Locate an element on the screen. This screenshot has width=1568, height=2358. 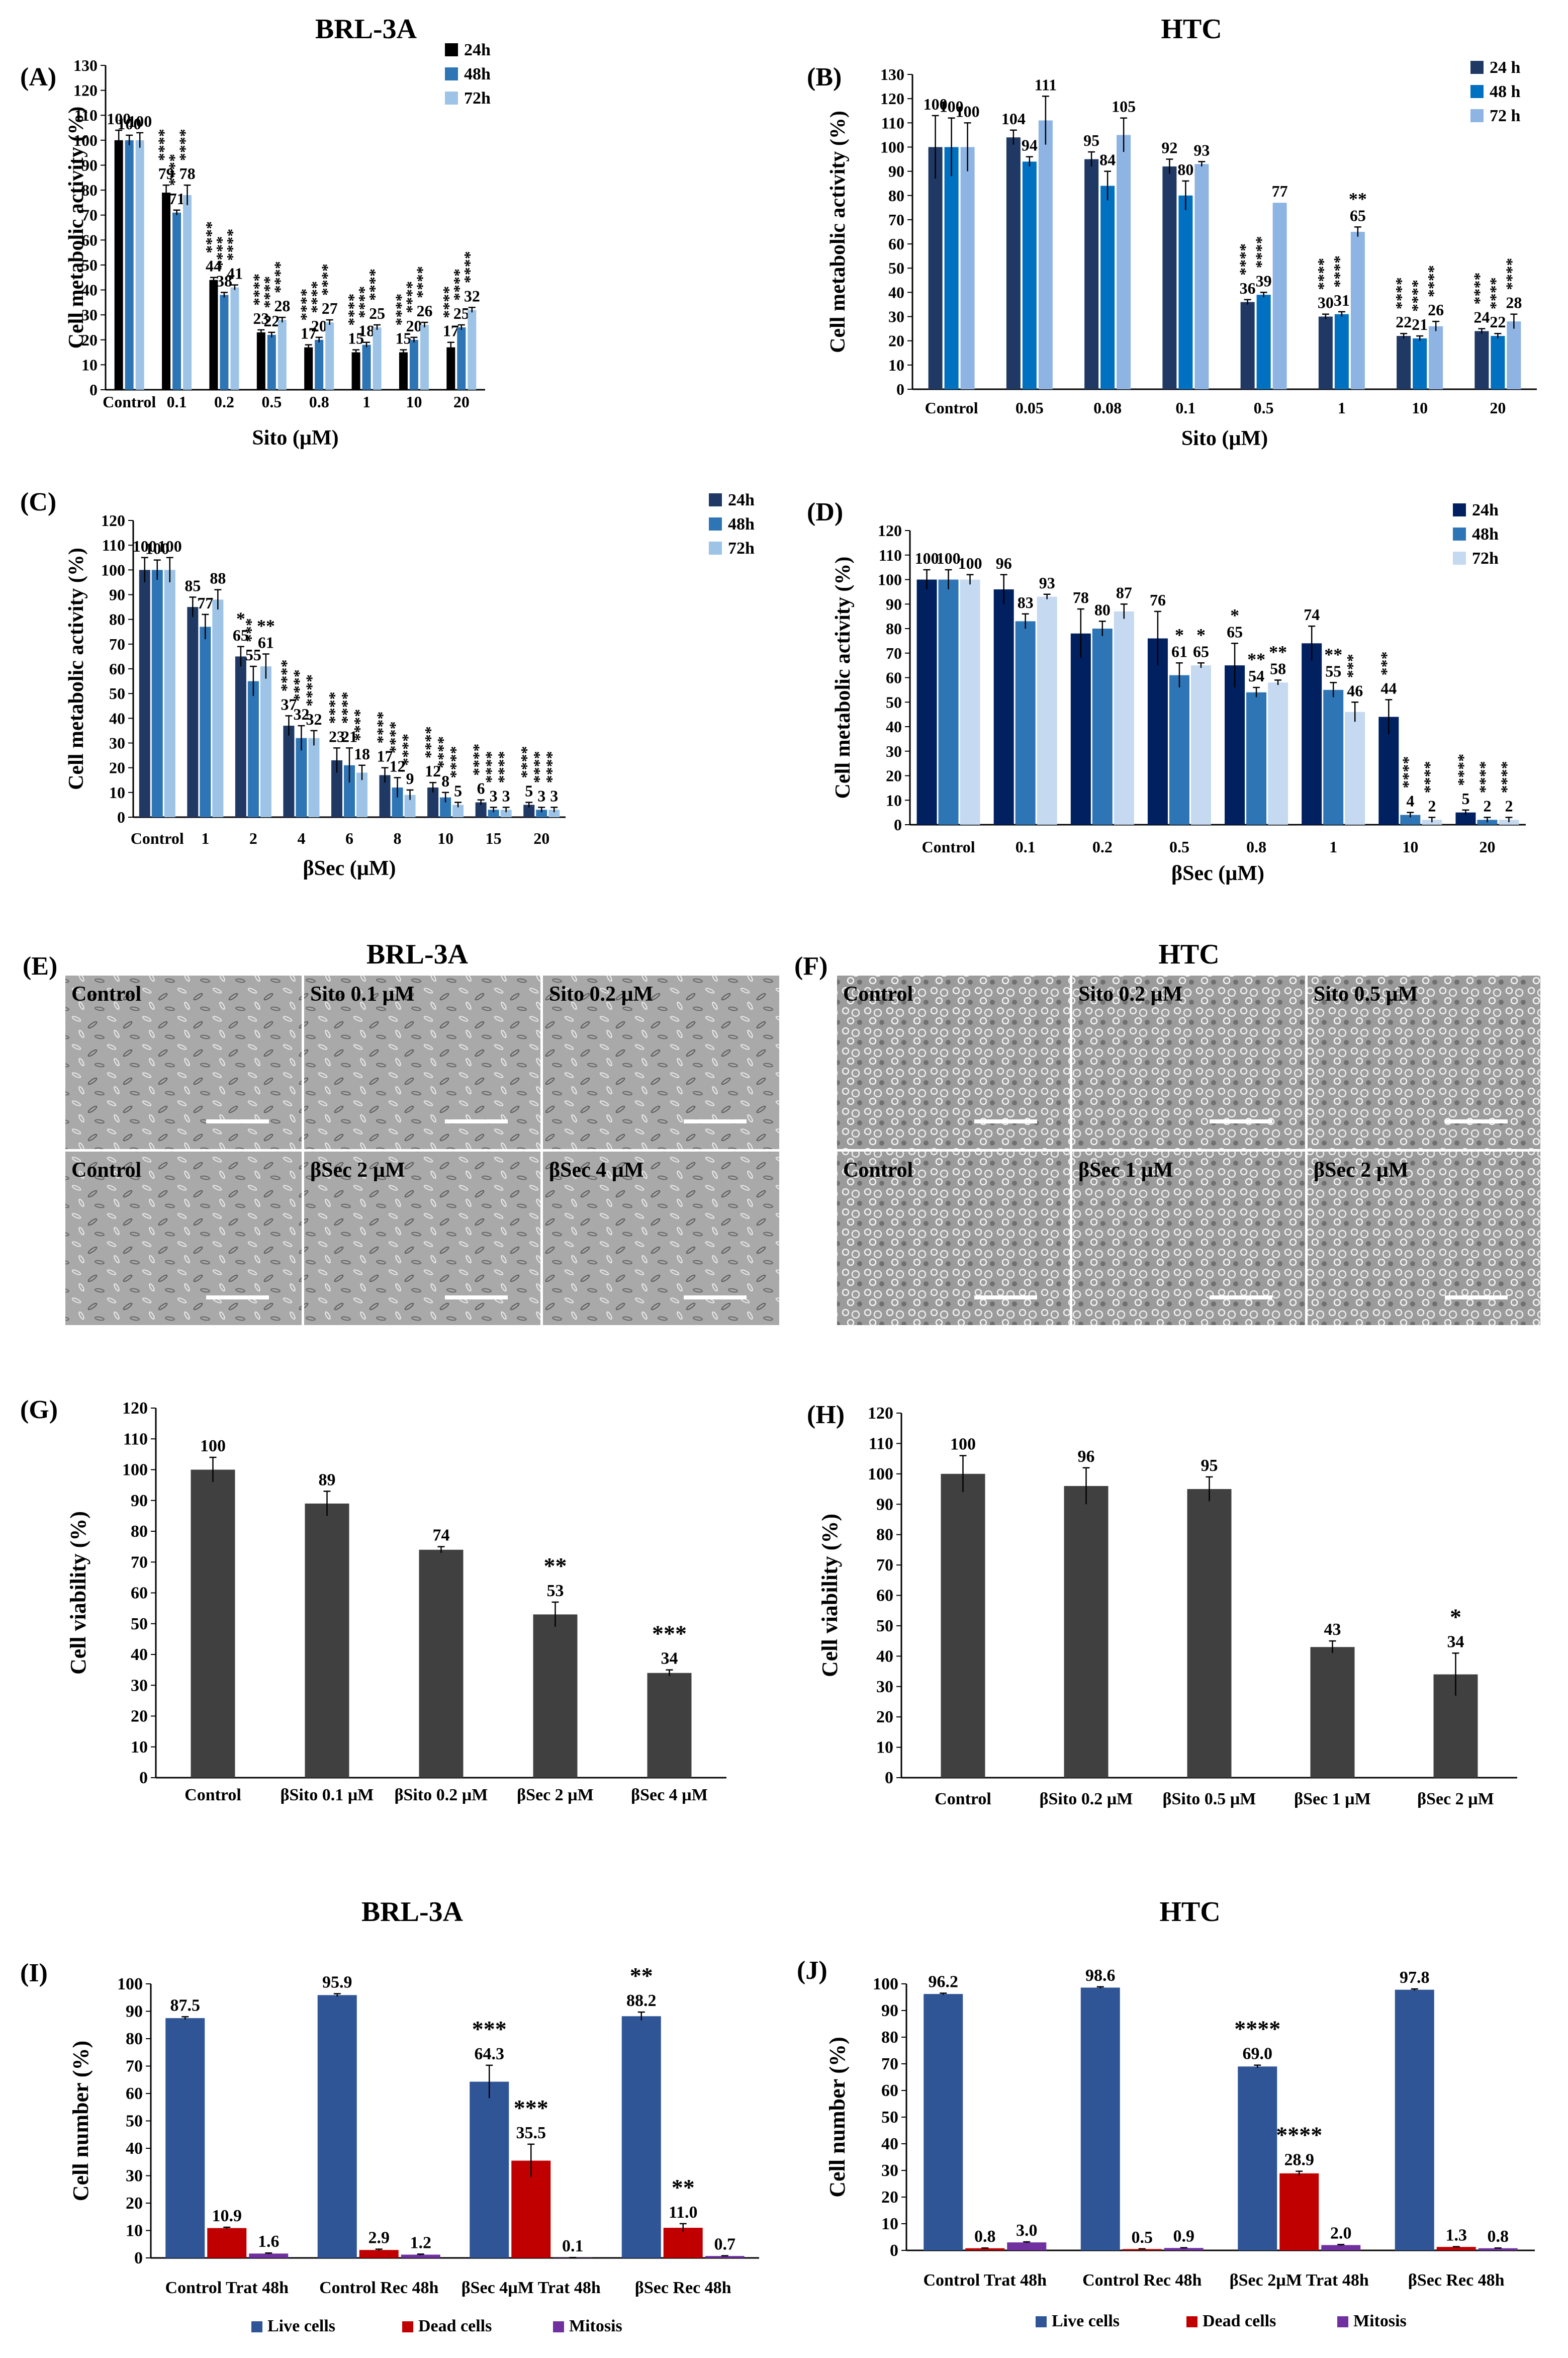
data-label: 89 is located at coordinates (327, 1479).